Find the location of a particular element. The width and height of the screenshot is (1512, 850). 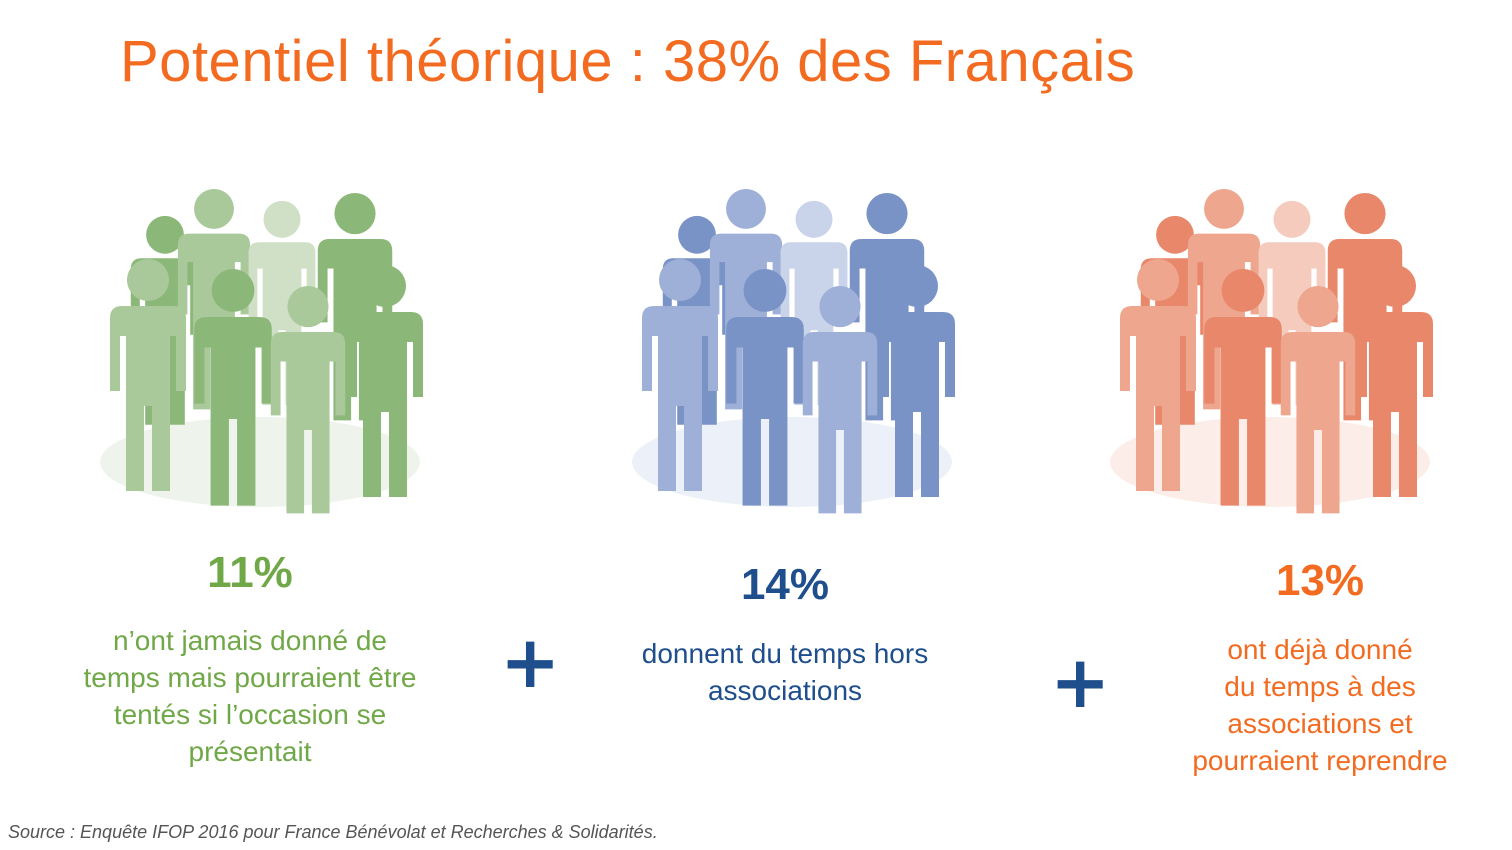

description-line: associations et is located at coordinates (1320, 723).